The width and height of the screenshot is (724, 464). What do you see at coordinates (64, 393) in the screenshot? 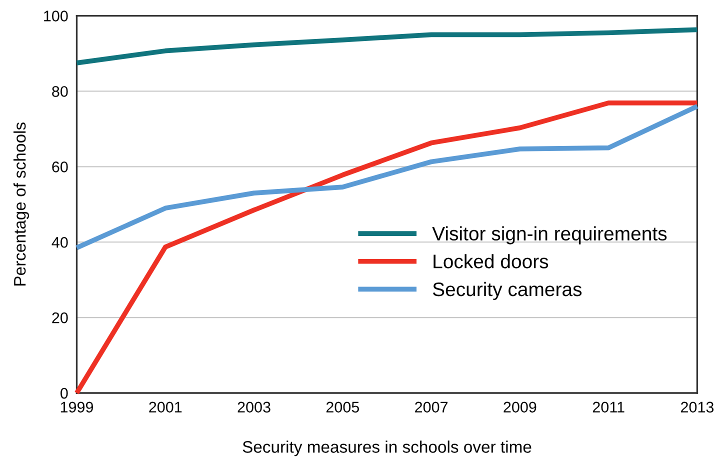
I see `y-tick-label: 0` at bounding box center [64, 393].